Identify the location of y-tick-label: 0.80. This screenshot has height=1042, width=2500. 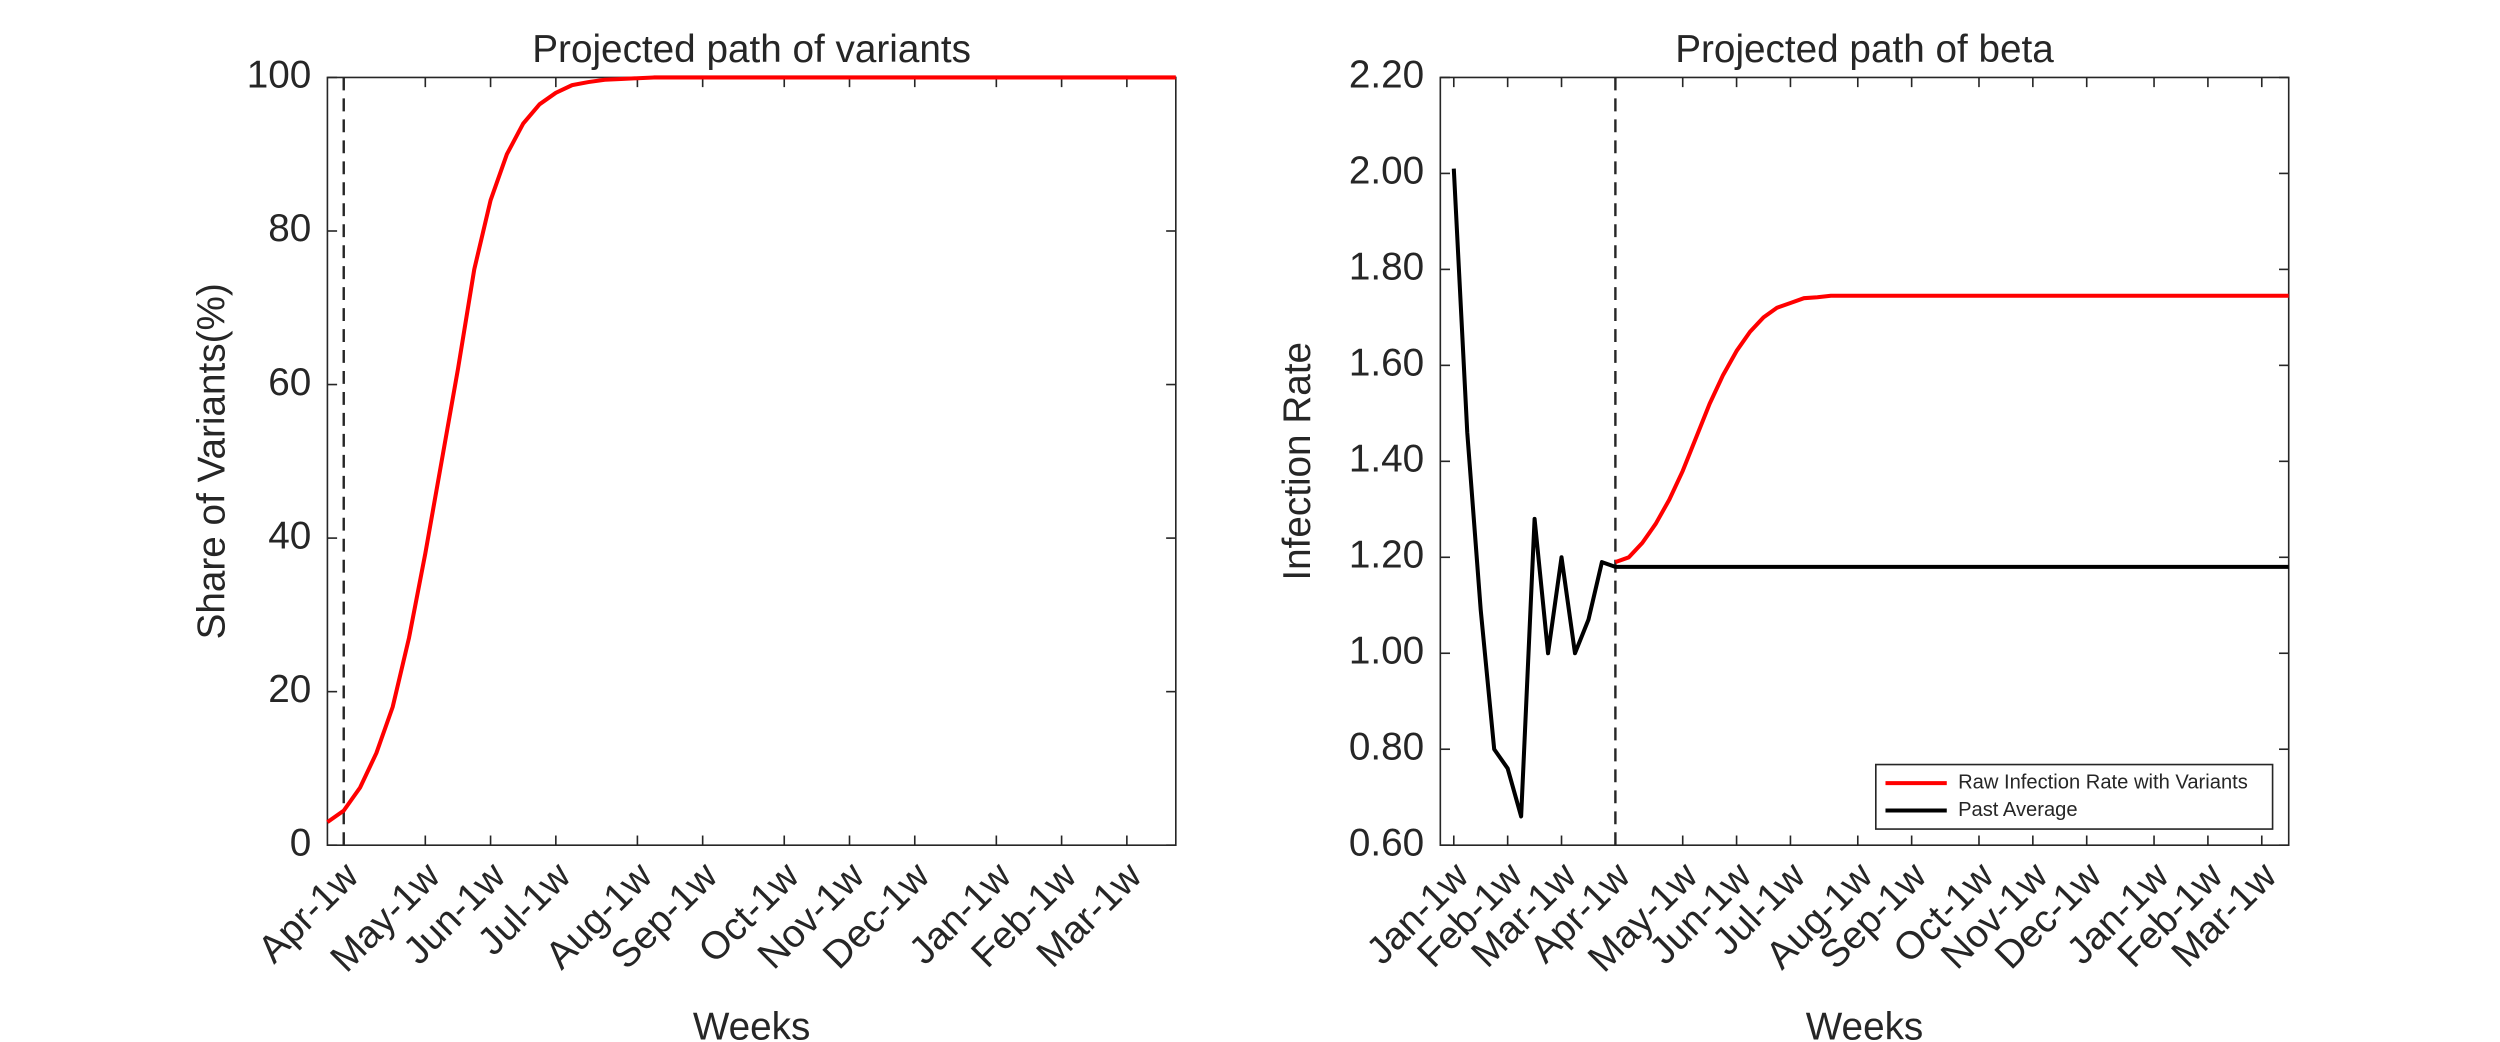
(1386, 746).